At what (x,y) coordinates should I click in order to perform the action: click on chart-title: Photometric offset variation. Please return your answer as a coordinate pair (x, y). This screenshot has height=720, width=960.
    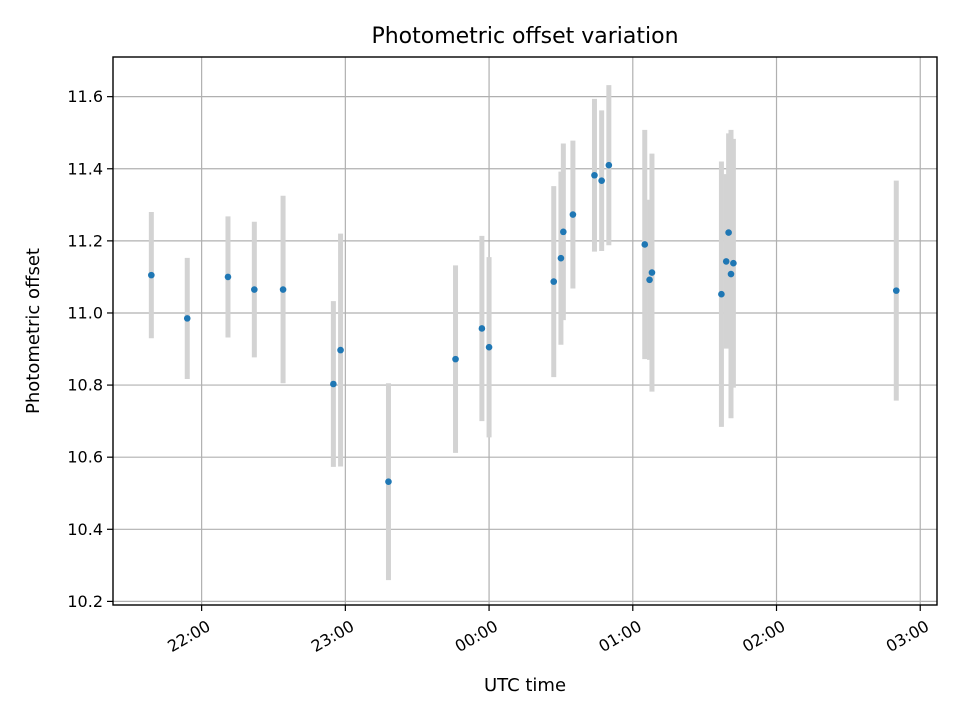
    Looking at the image, I should click on (524, 36).